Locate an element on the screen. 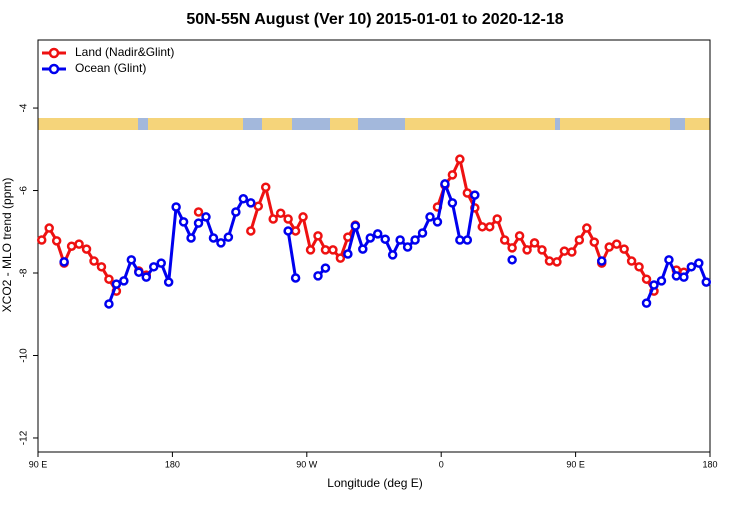 The height and width of the screenshot is (505, 750). y-axis-label: XCO2 - MLO trend (ppm) is located at coordinates (7, 245).